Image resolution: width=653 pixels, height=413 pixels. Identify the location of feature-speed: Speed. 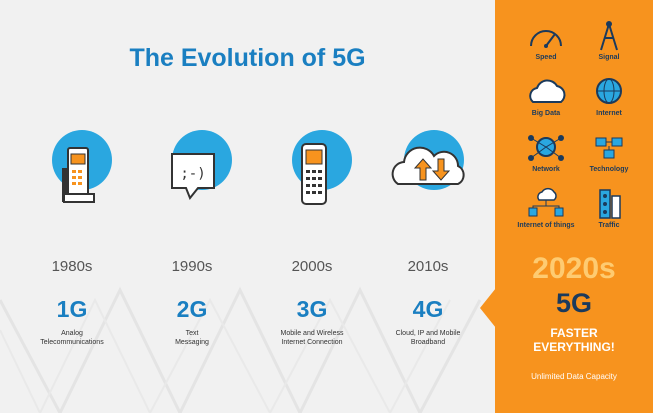
(546, 42).